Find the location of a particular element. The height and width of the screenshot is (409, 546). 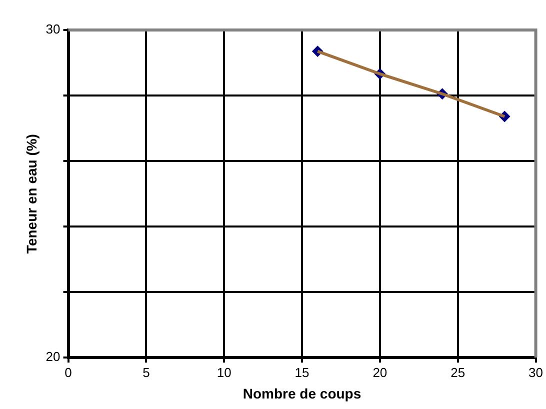

x-tick-label: 15 is located at coordinates (302, 372).